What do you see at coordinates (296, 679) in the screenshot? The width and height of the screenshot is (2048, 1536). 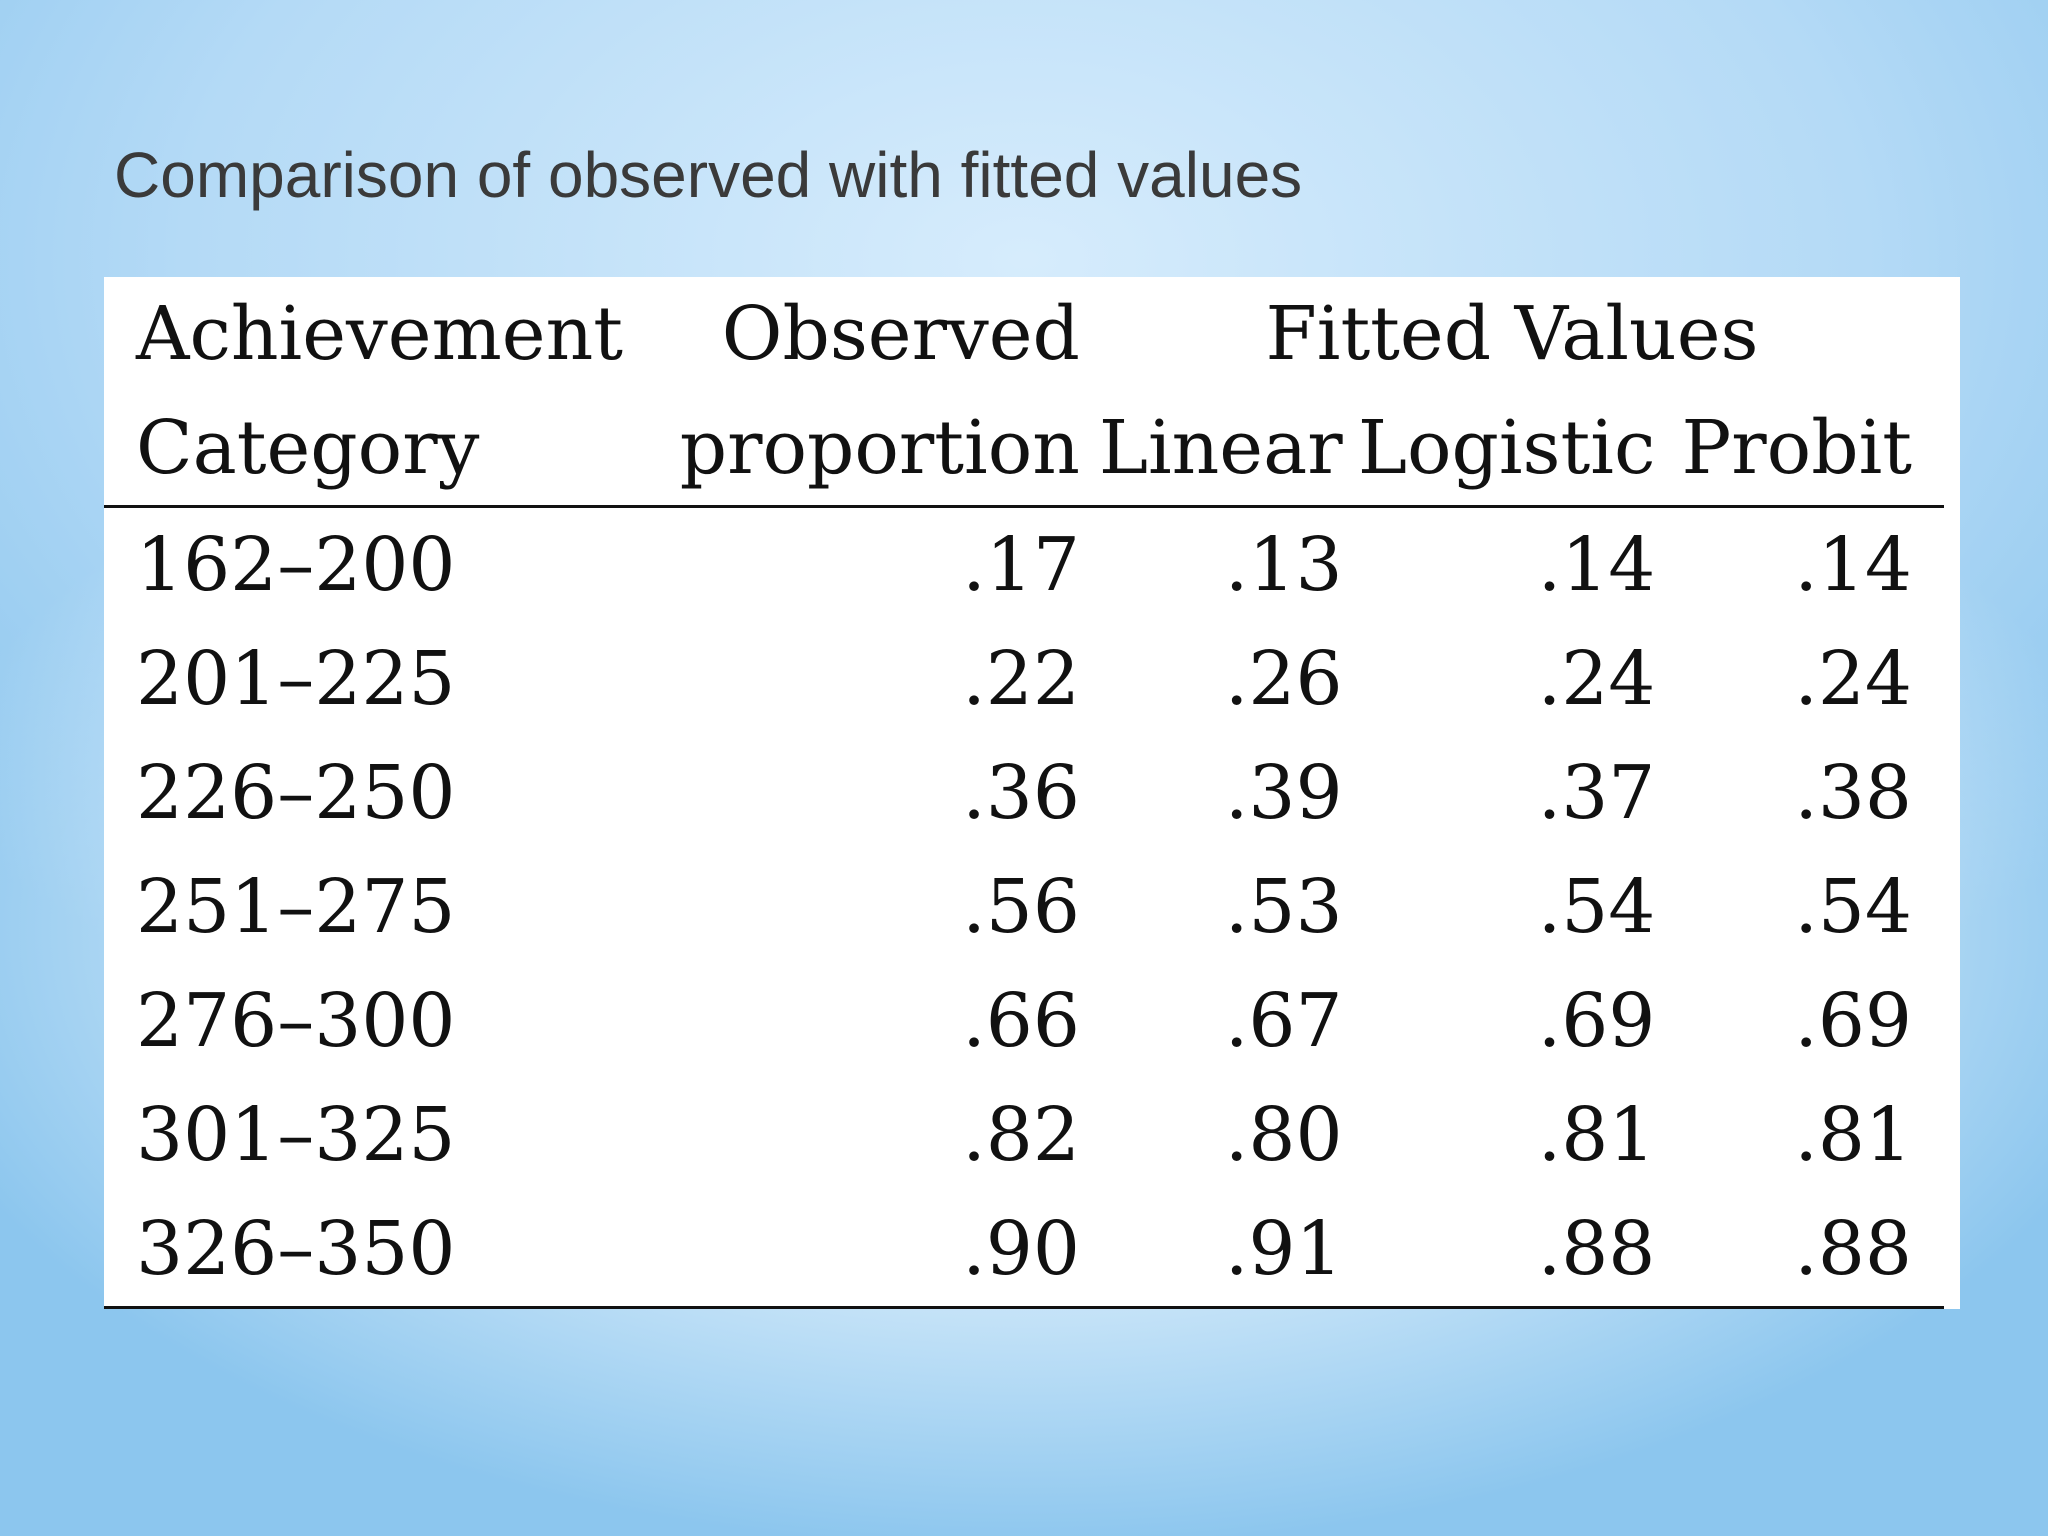 I see `cell-category: 201–225` at bounding box center [296, 679].